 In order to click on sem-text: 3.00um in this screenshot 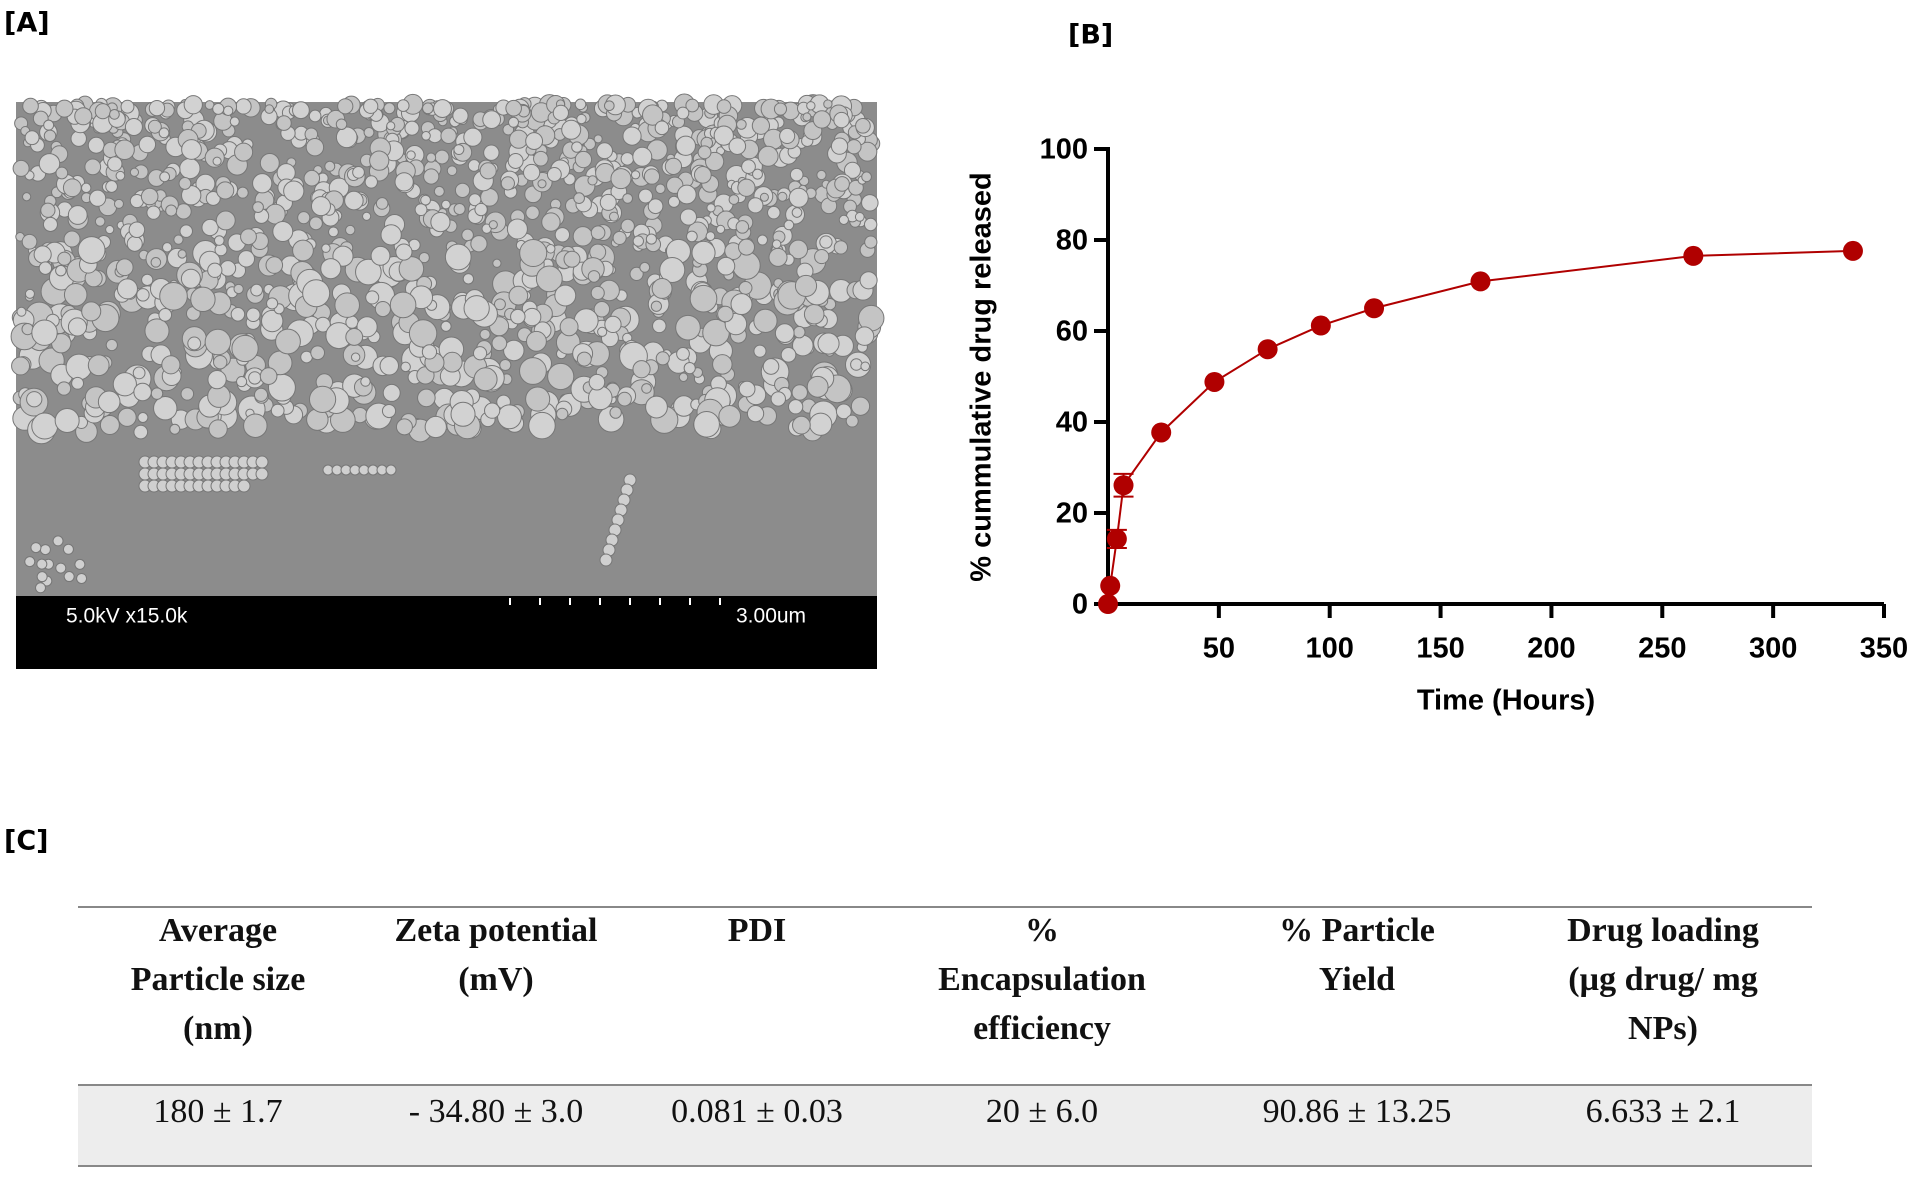, I will do `click(771, 616)`.